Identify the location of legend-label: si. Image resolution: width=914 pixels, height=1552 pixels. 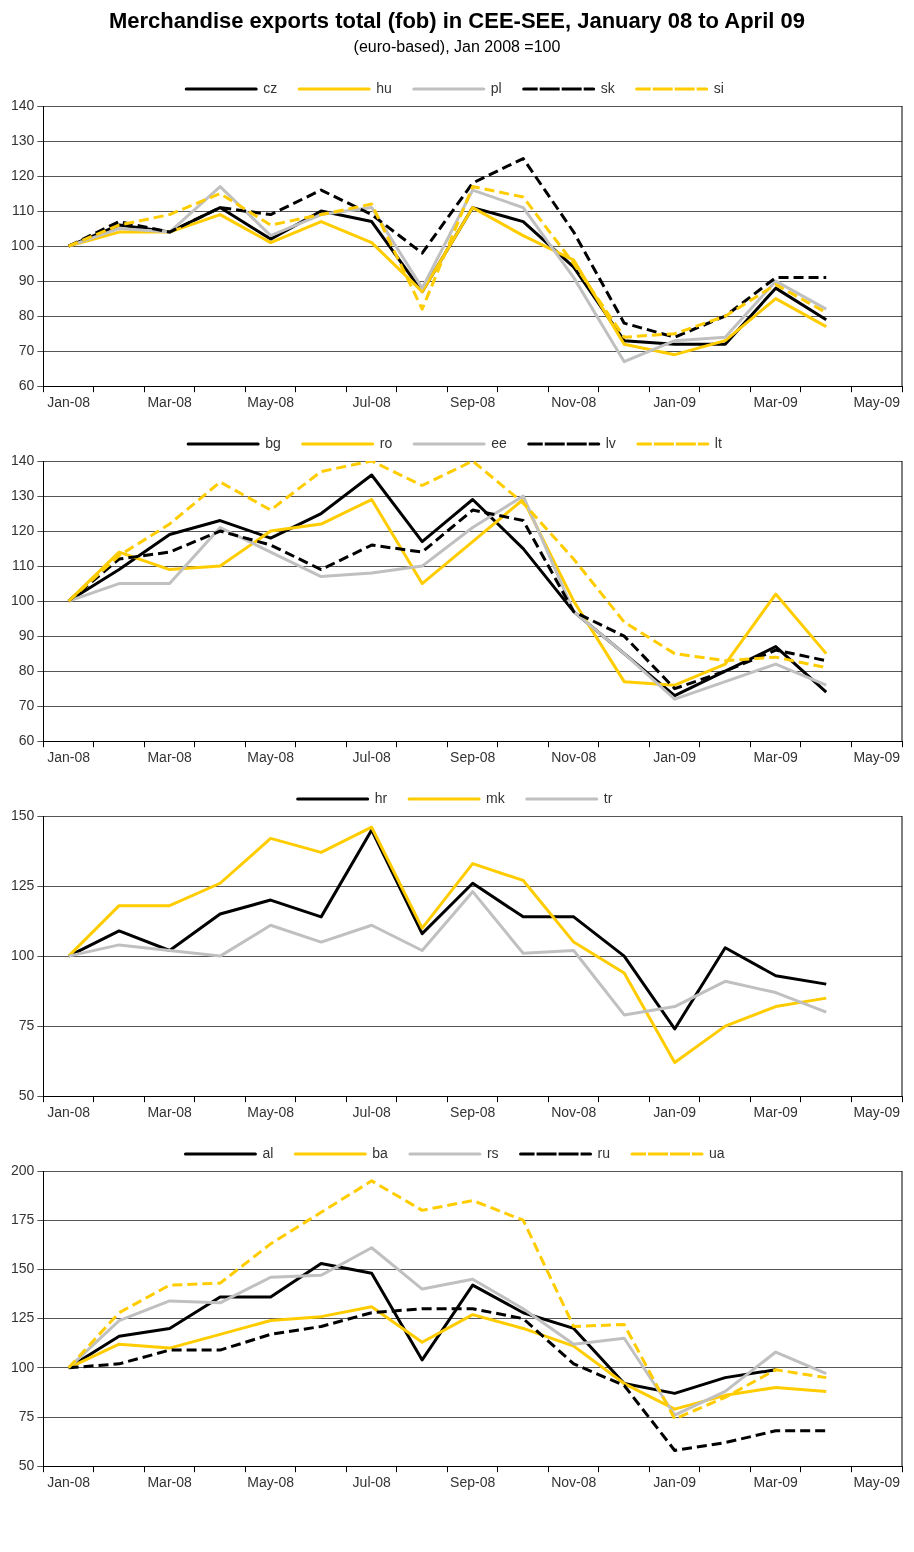
(718, 87).